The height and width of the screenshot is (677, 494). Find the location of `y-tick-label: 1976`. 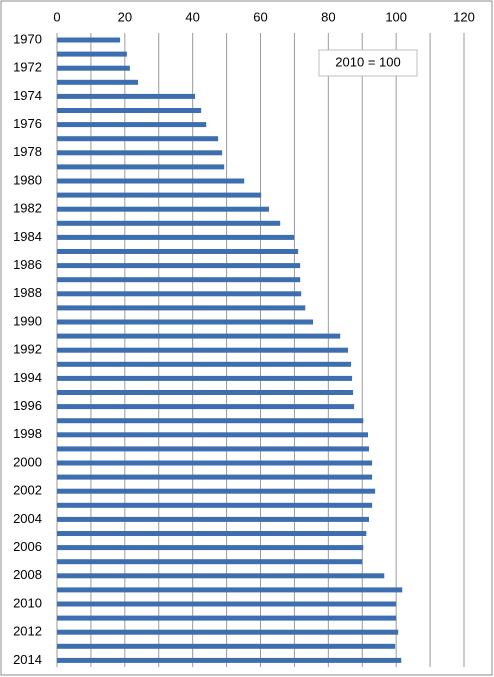

y-tick-label: 1976 is located at coordinates (27, 123).